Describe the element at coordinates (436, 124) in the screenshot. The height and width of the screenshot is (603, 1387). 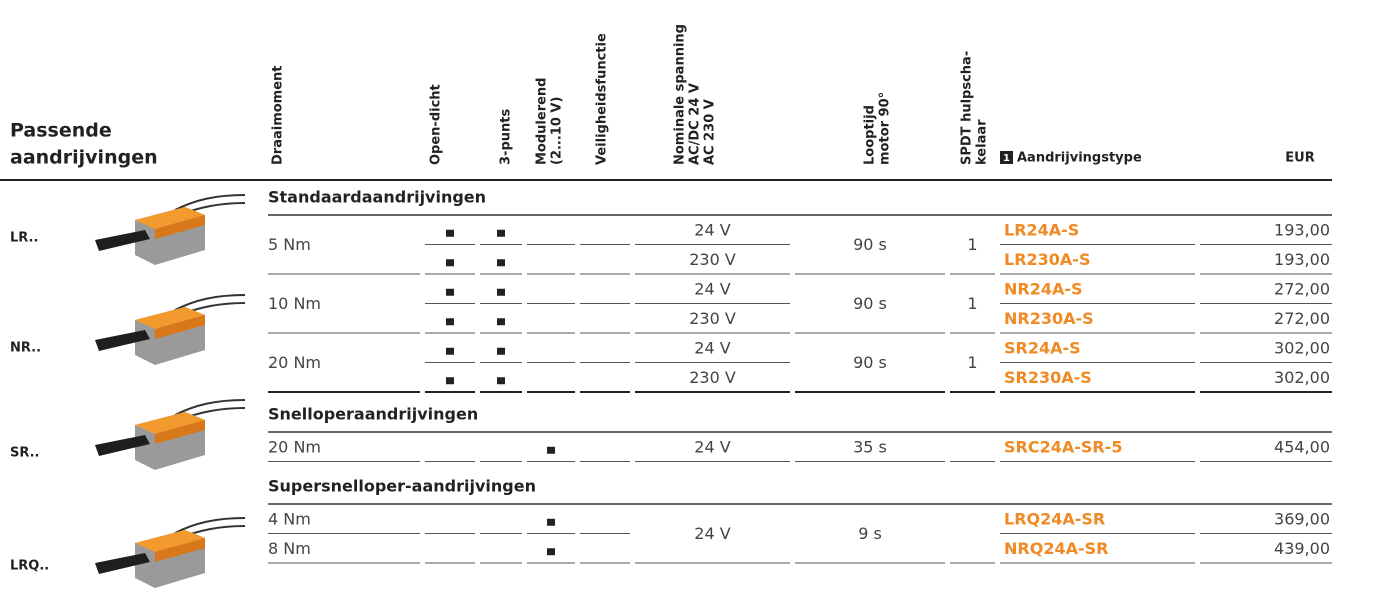
I see `column-header: Open-dicht` at that location.